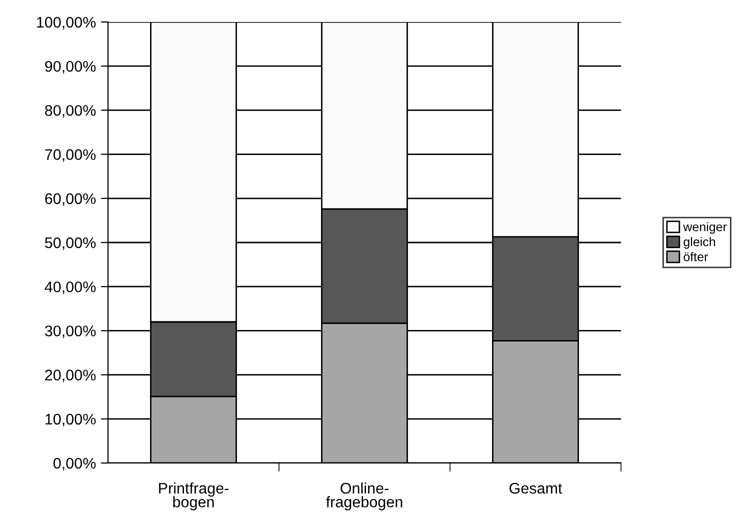  Describe the element at coordinates (70, 199) in the screenshot. I see `y-tick-label: 60,00%` at that location.